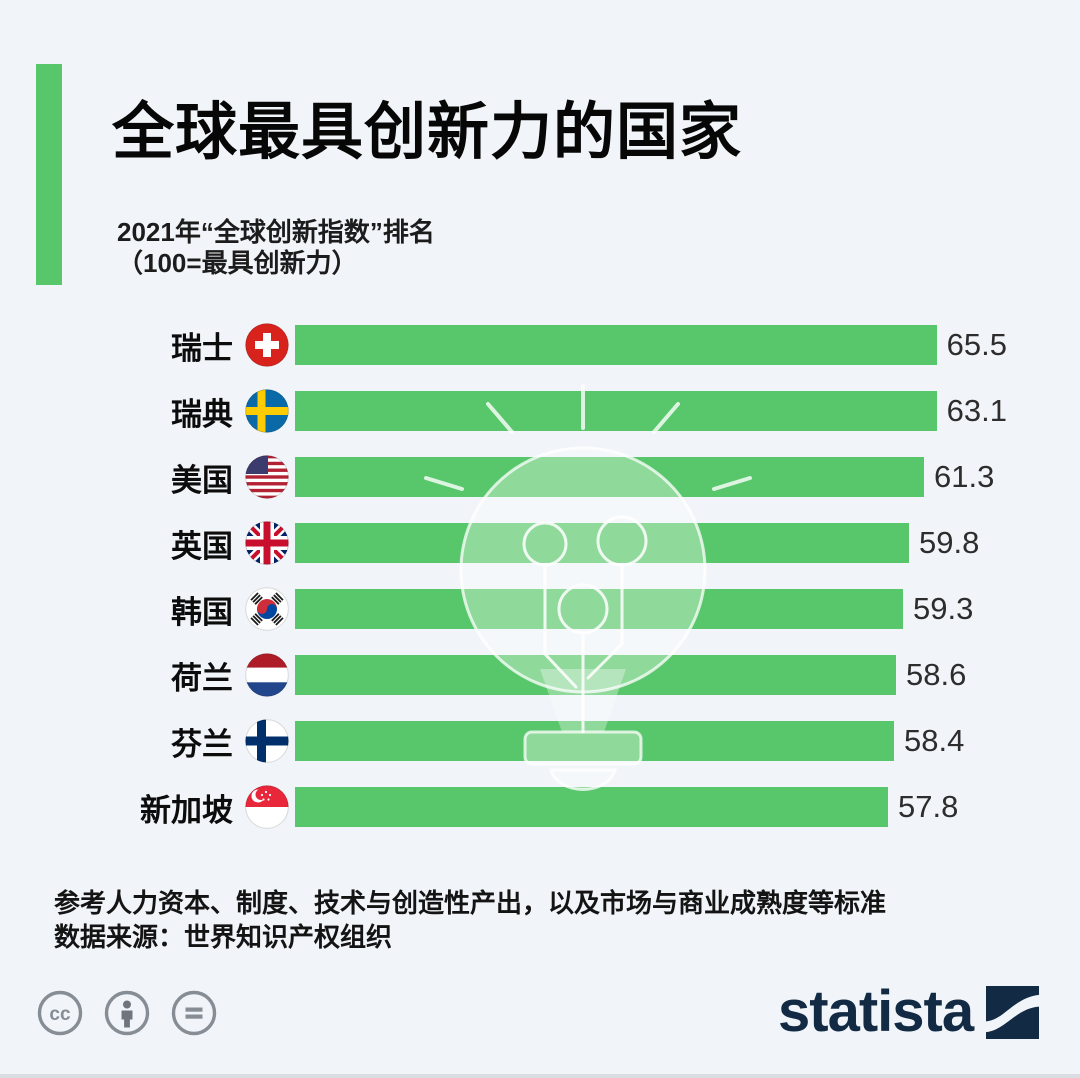  I want to click on cc-license-badges: cc, so click(127, 1013).